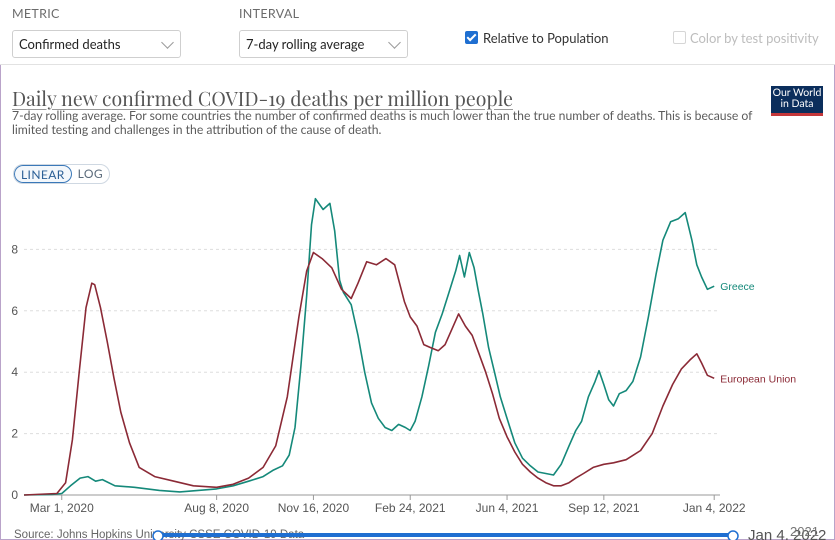 Image resolution: width=835 pixels, height=540 pixels. I want to click on timeline-track, so click(447, 535).